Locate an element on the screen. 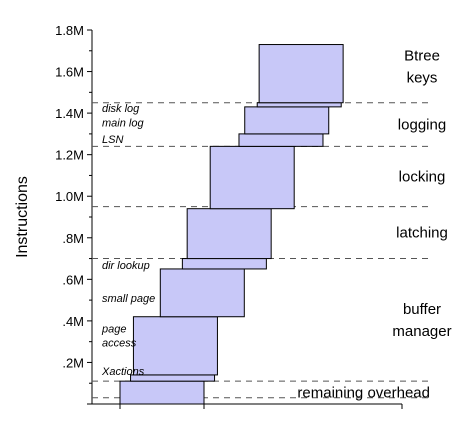 Image resolution: width=452 pixels, height=423 pixels. y-tick-label: 1.6M is located at coordinates (69, 72).